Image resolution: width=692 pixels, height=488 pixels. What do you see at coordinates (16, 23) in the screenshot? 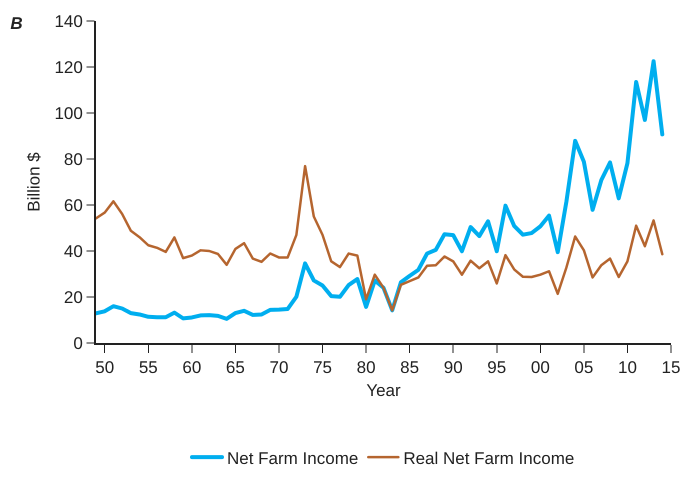
I see `chart-title: B` at bounding box center [16, 23].